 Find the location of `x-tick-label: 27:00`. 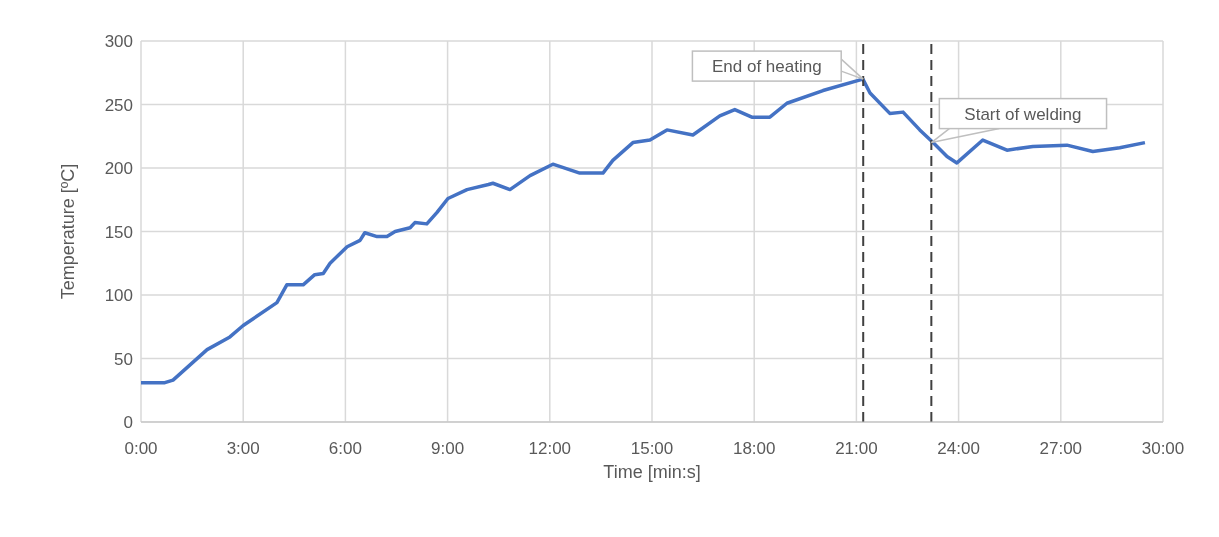

x-tick-label: 27:00 is located at coordinates (1061, 449).